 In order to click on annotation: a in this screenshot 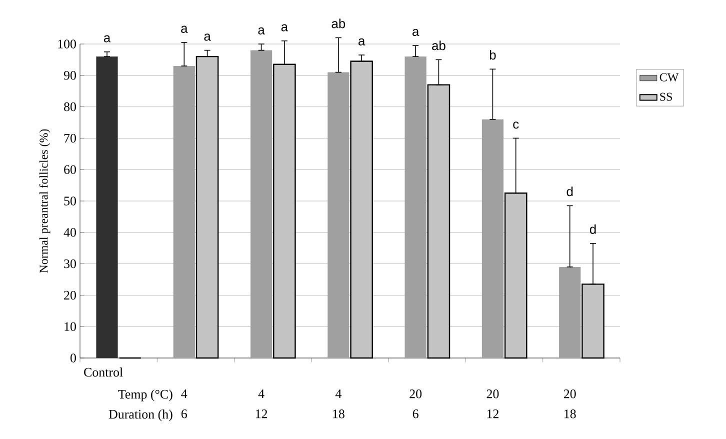, I will do `click(362, 42)`.